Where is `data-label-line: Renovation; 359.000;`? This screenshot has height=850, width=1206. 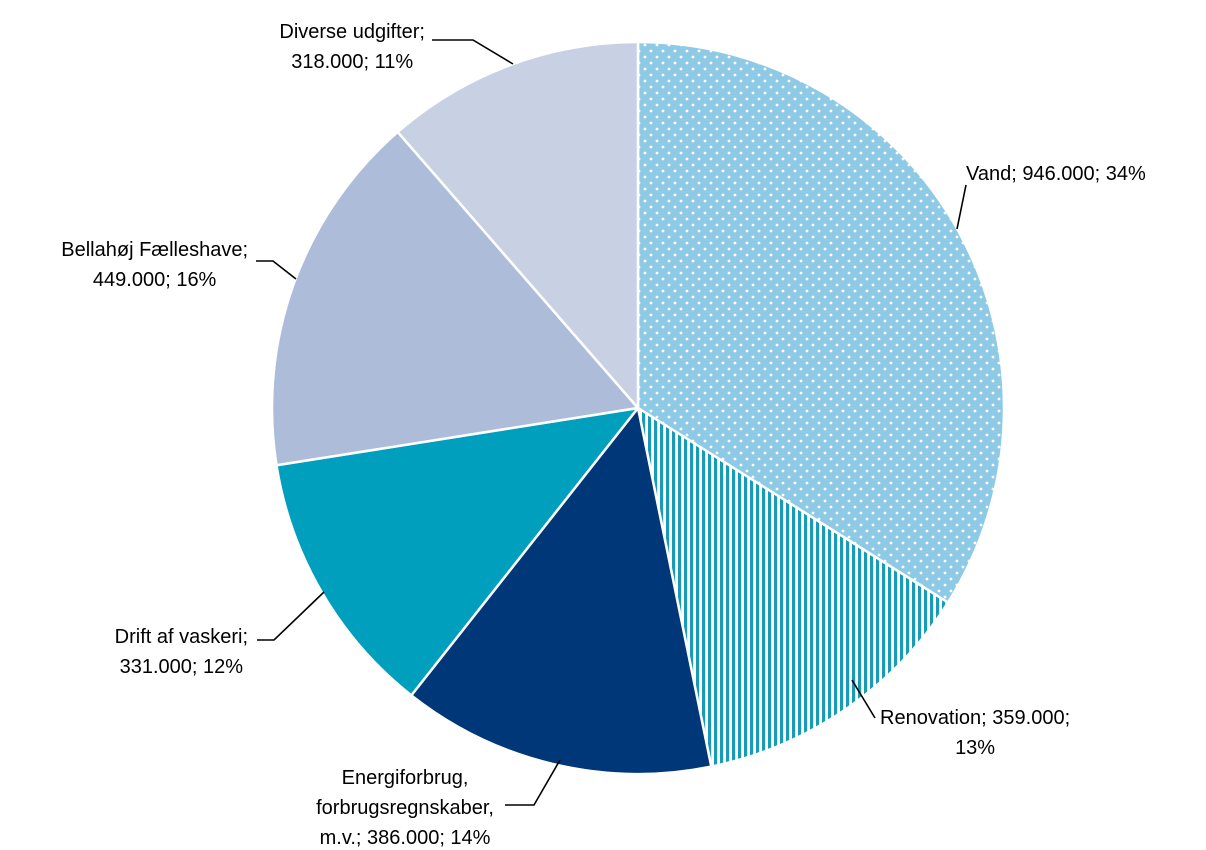
data-label-line: Renovation; 359.000; is located at coordinates (975, 718).